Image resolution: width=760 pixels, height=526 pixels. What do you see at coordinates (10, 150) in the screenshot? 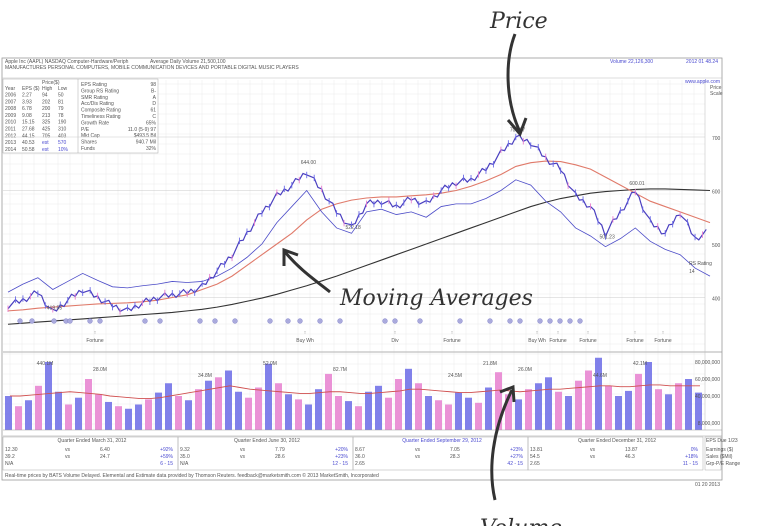
I see `fund-cell: 2014` at bounding box center [10, 150].